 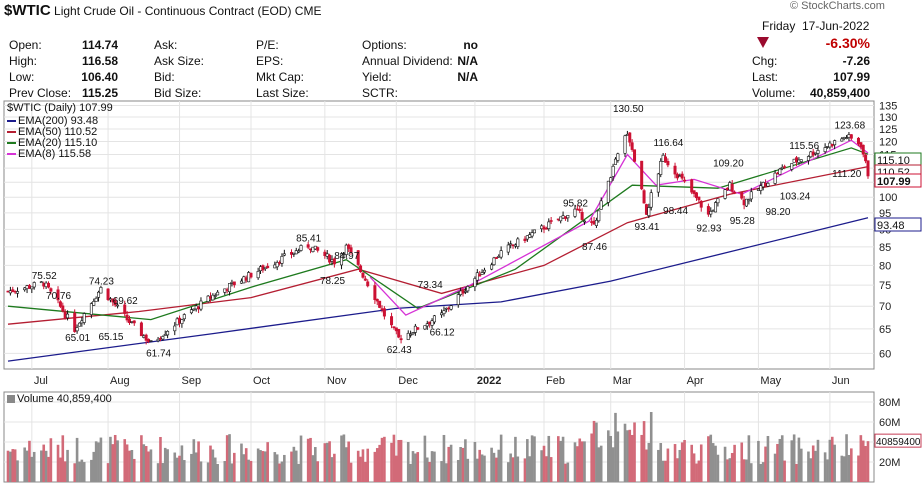 I want to click on volume-tick-label: 20M, so click(x=889, y=463).